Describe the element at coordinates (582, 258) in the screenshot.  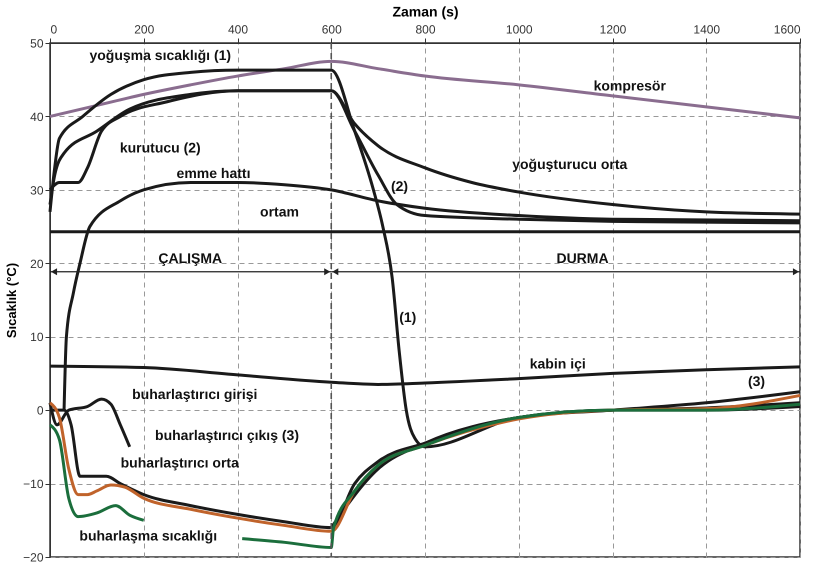
I see `annotation: DURMA` at that location.